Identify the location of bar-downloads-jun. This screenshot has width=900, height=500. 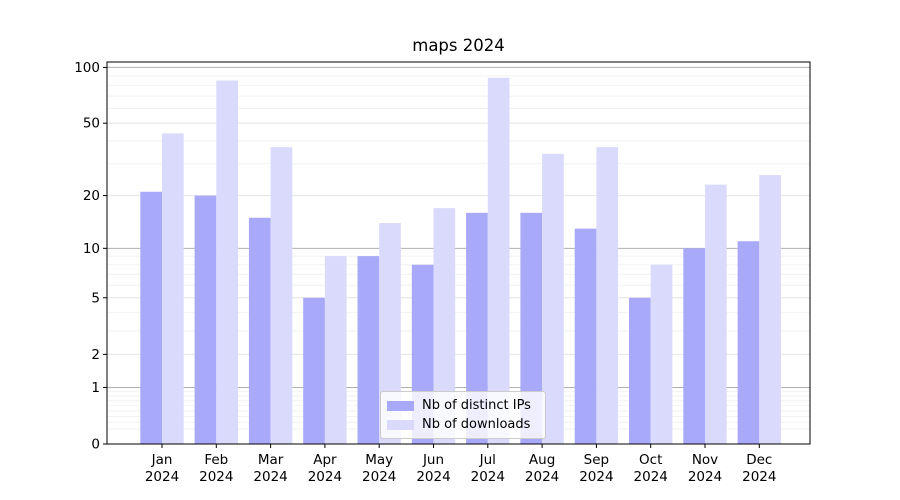
(444, 326).